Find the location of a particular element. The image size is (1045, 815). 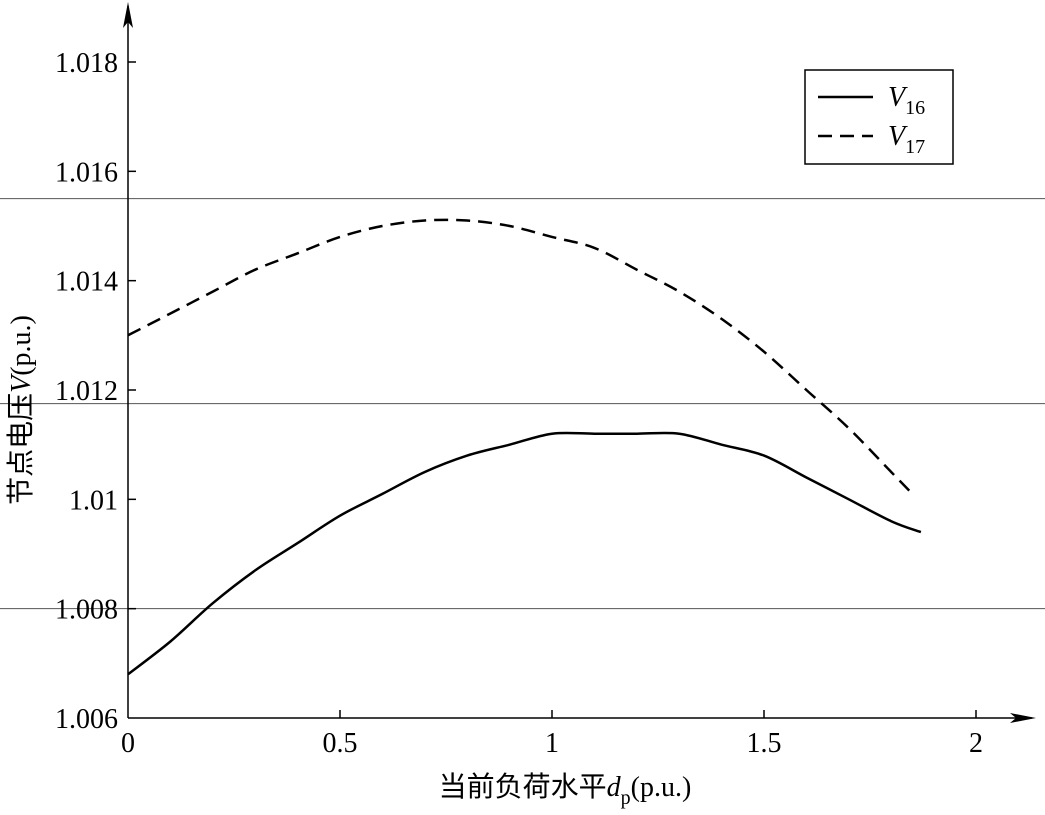

legend-label-v17: V17 is located at coordinates (906, 139).